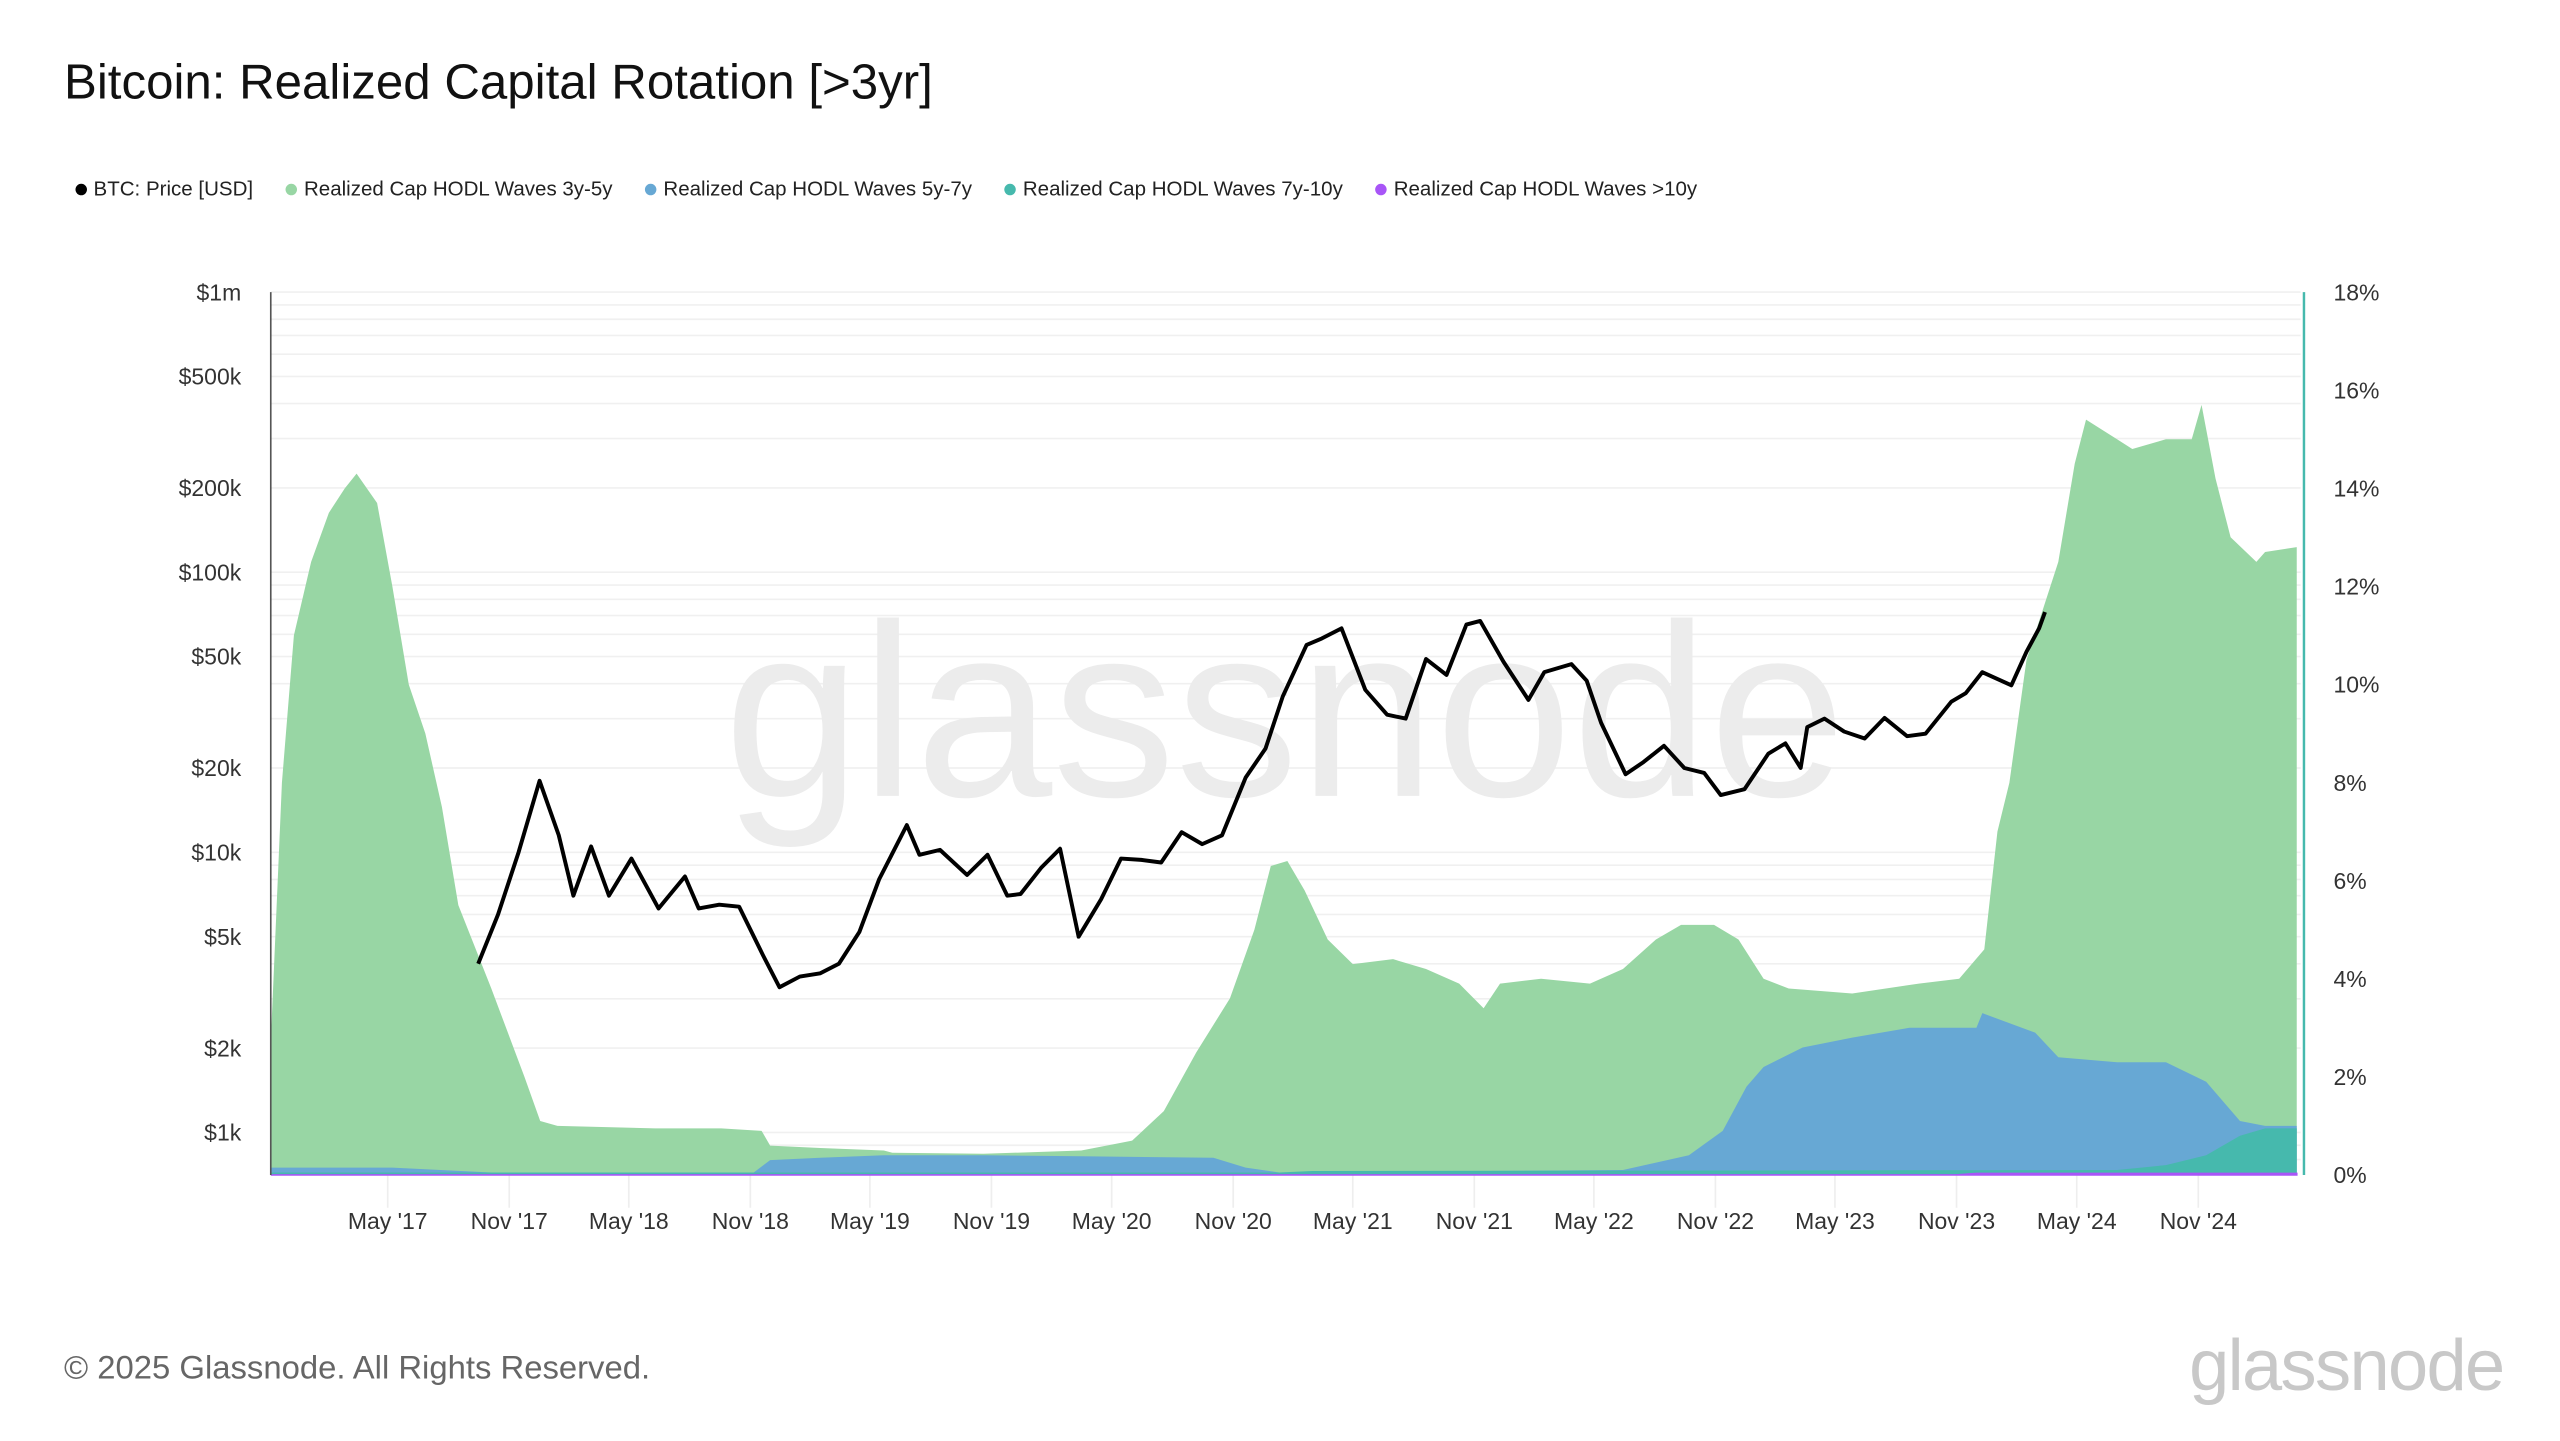 The image size is (2560, 1441). What do you see at coordinates (2357, 488) in the screenshot?
I see `y-right-tick-label: 14%` at bounding box center [2357, 488].